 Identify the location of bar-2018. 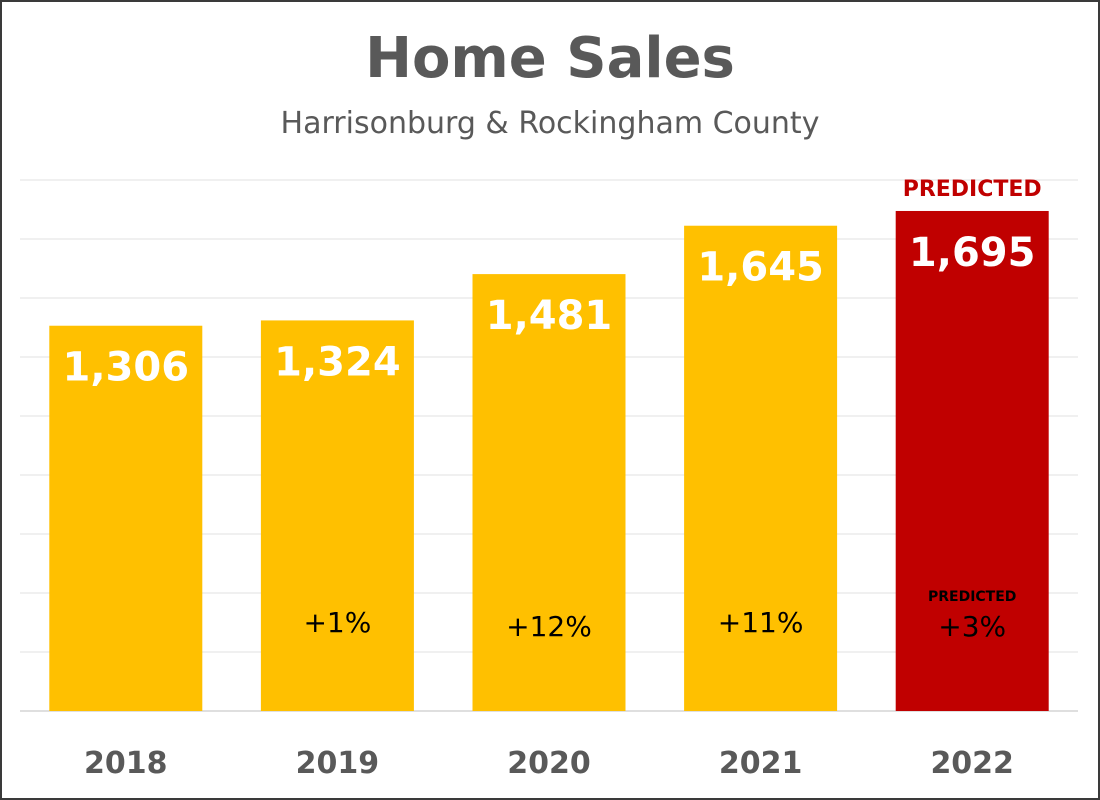
(126, 518).